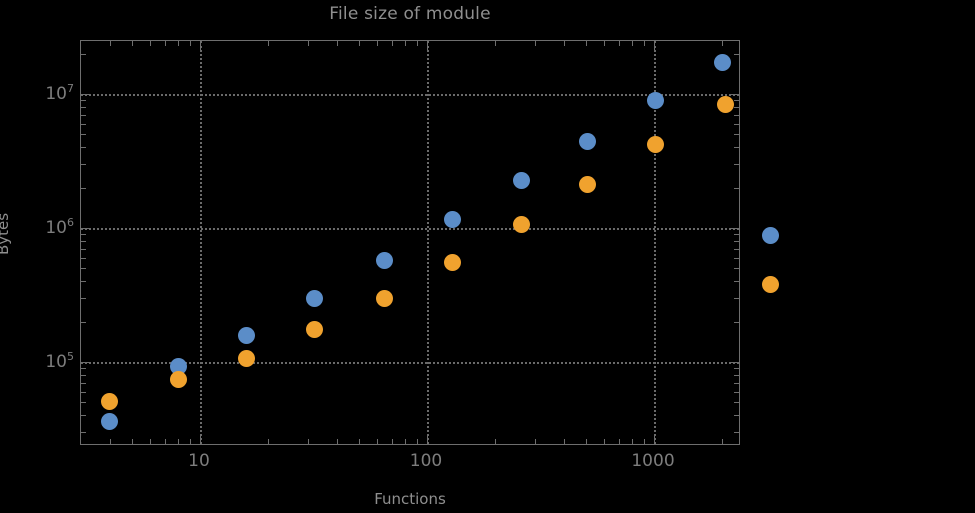 The image size is (975, 513). What do you see at coordinates (410, 499) in the screenshot?
I see `x-axis-title: Functions` at bounding box center [410, 499].